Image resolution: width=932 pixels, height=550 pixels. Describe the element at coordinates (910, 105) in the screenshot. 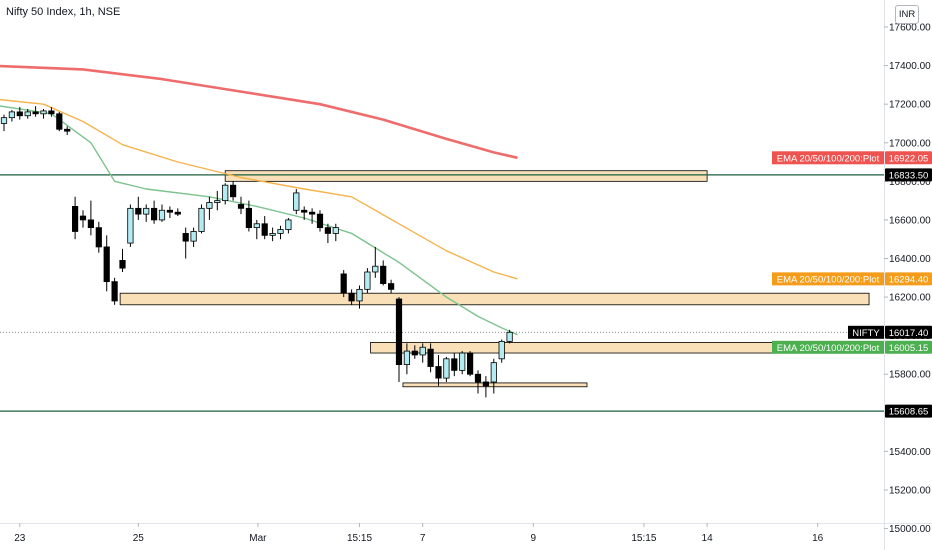

I see `y-tick-label: 17200.00` at that location.